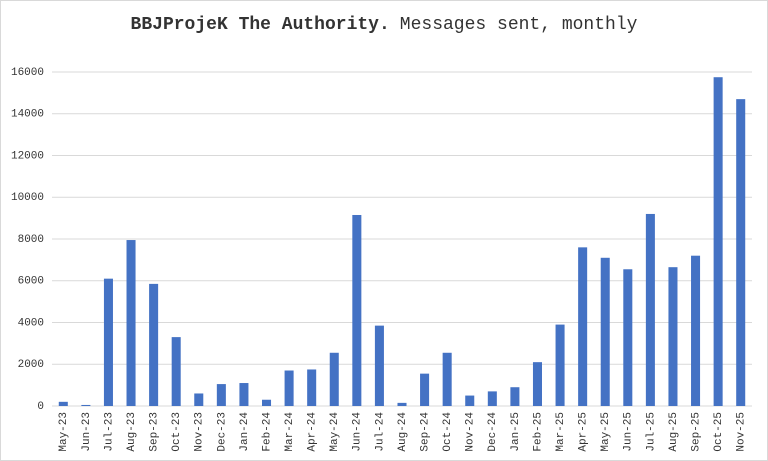  What do you see at coordinates (313, 432) in the screenshot?
I see `x-tick-label: Apr-24` at bounding box center [313, 432].